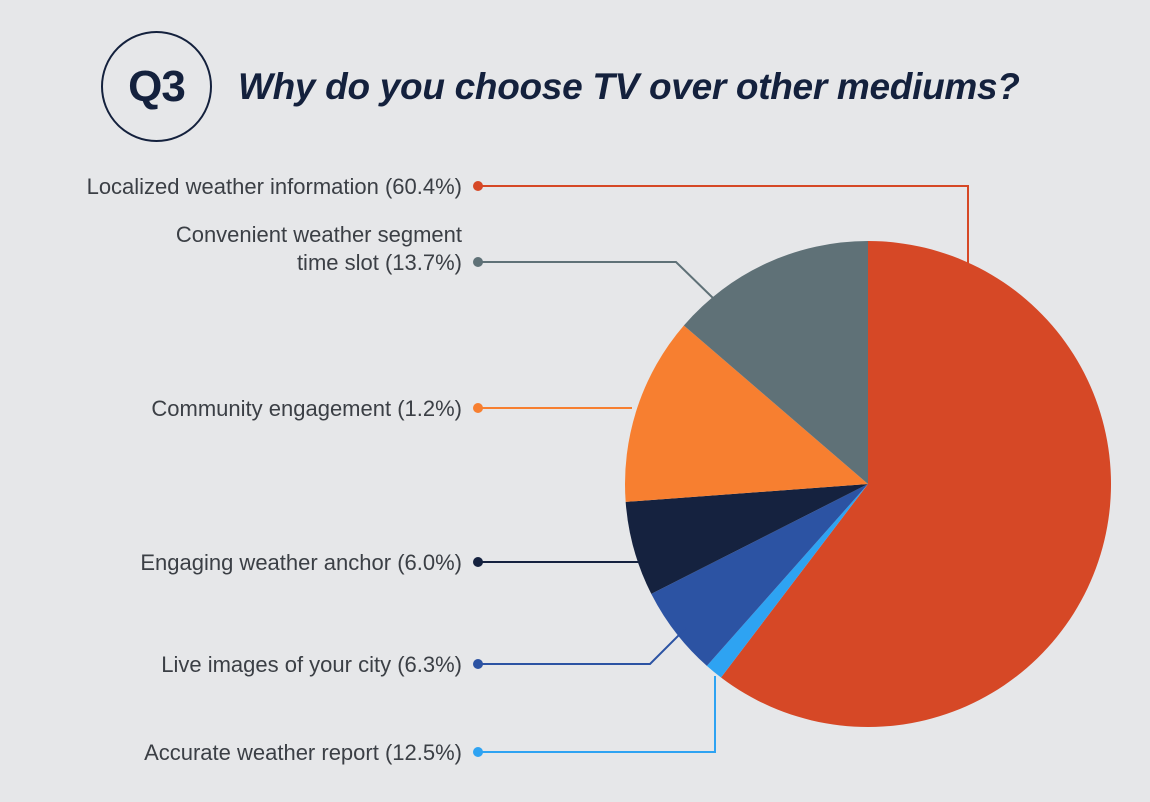 This screenshot has height=802, width=1150. What do you see at coordinates (582, 646) in the screenshot?
I see `leader-line-engaging-weather-anchor` at bounding box center [582, 646].